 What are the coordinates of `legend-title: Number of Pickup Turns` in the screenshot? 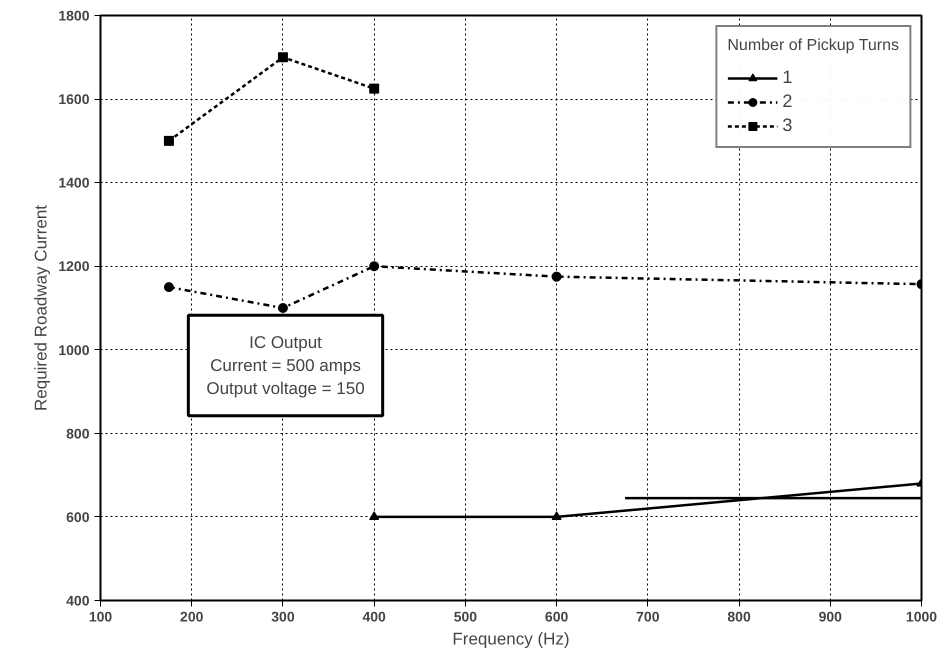 It's located at (813, 46).